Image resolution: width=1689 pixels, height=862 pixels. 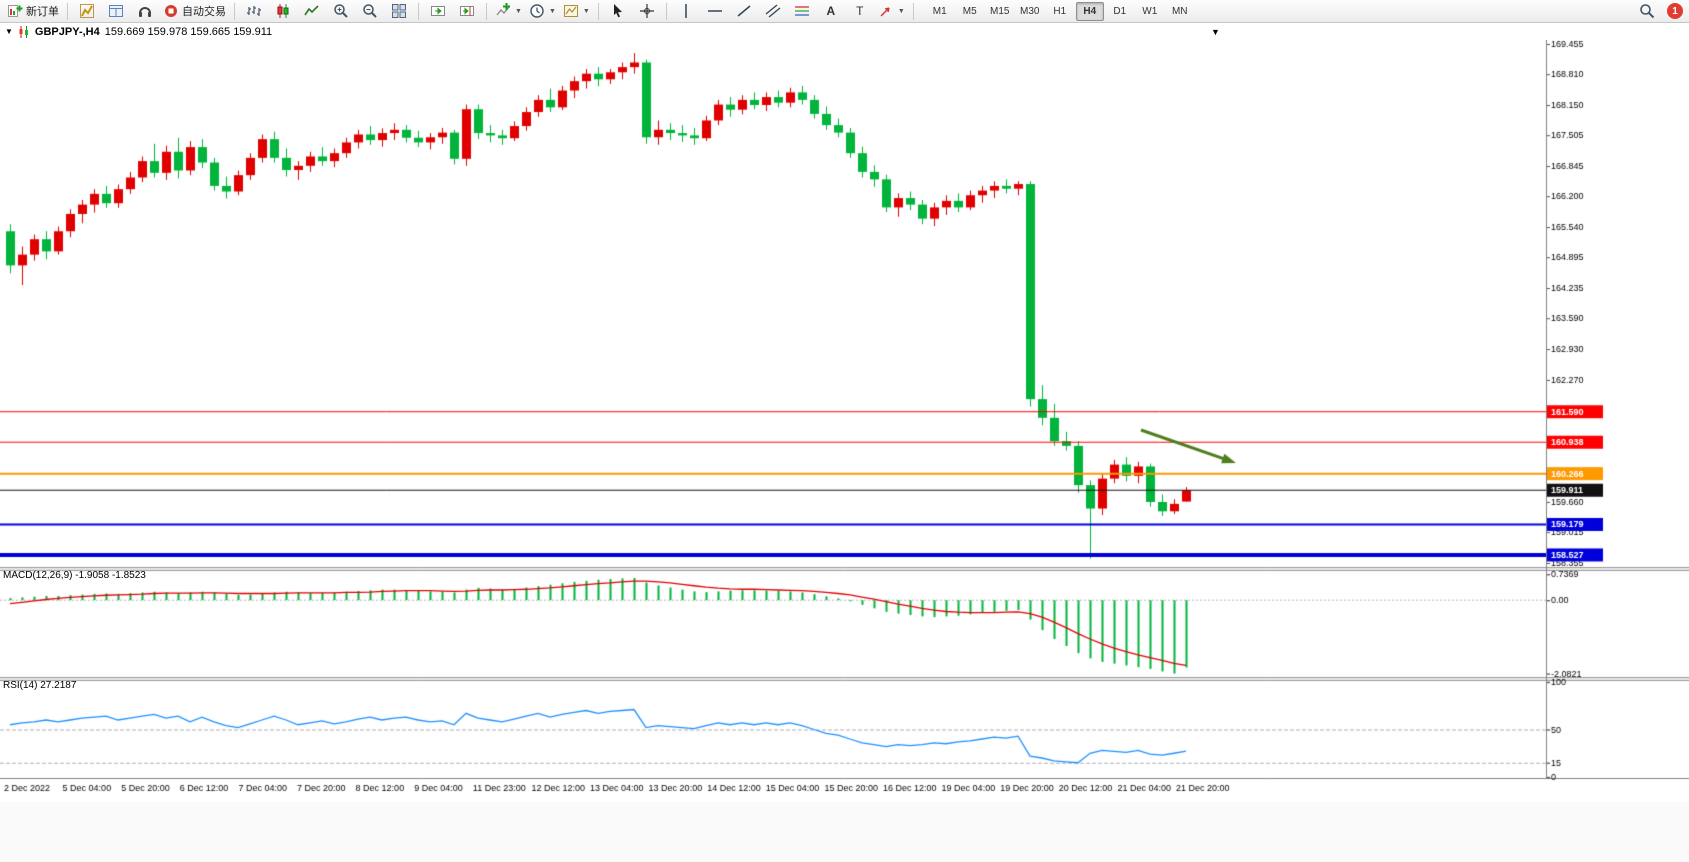 I want to click on crosshair-button, so click(x=647, y=11).